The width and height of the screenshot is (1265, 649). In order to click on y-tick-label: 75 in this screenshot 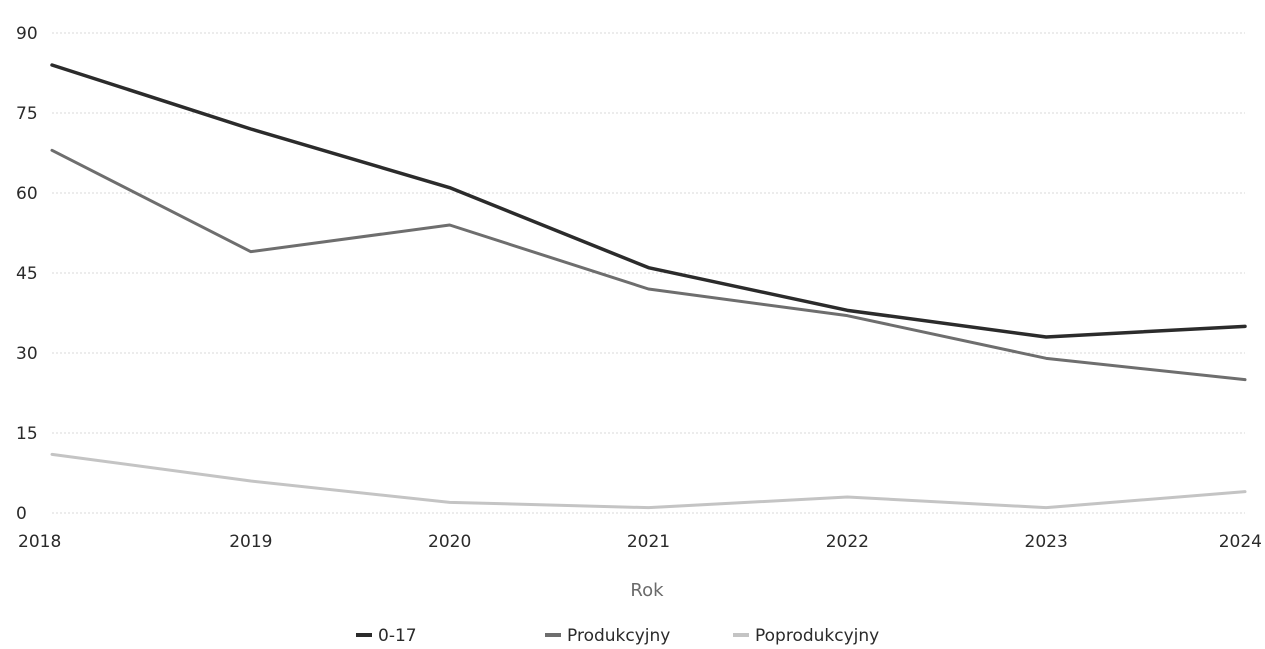, I will do `click(27, 114)`.